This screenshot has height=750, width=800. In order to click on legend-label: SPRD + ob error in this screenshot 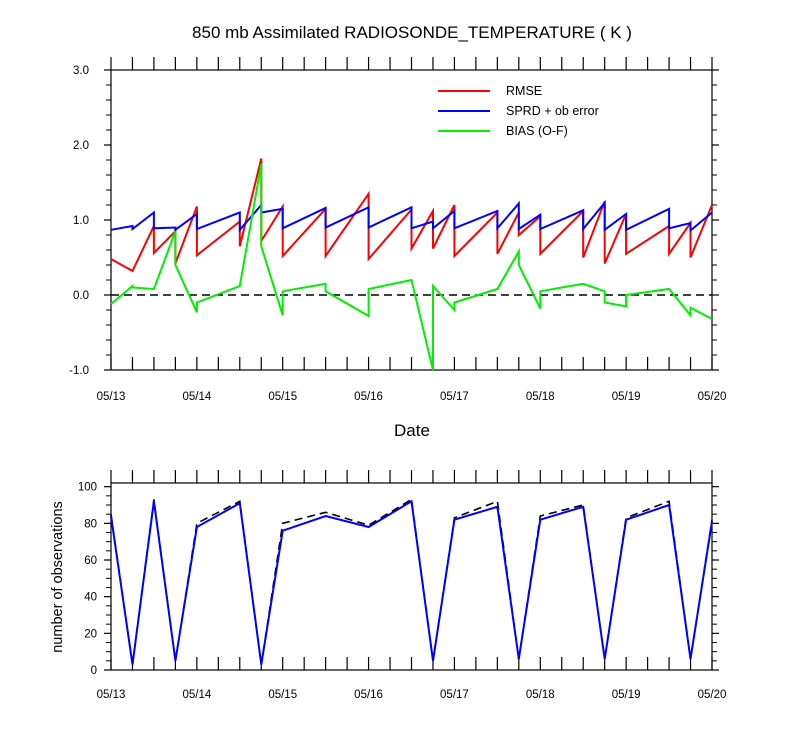, I will do `click(552, 111)`.